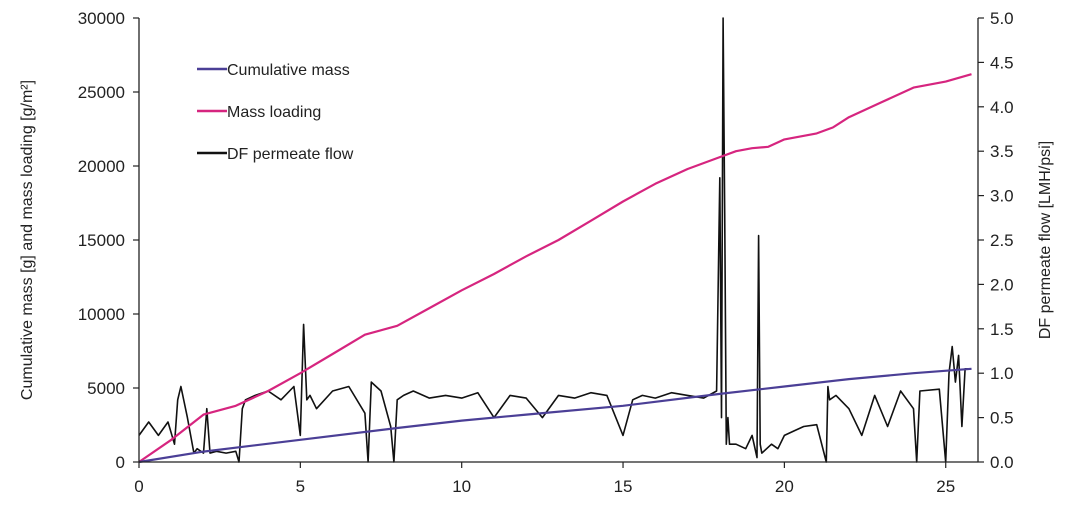 The image size is (1080, 516). What do you see at coordinates (784, 486) in the screenshot?
I see `x-tick-label: 20` at bounding box center [784, 486].